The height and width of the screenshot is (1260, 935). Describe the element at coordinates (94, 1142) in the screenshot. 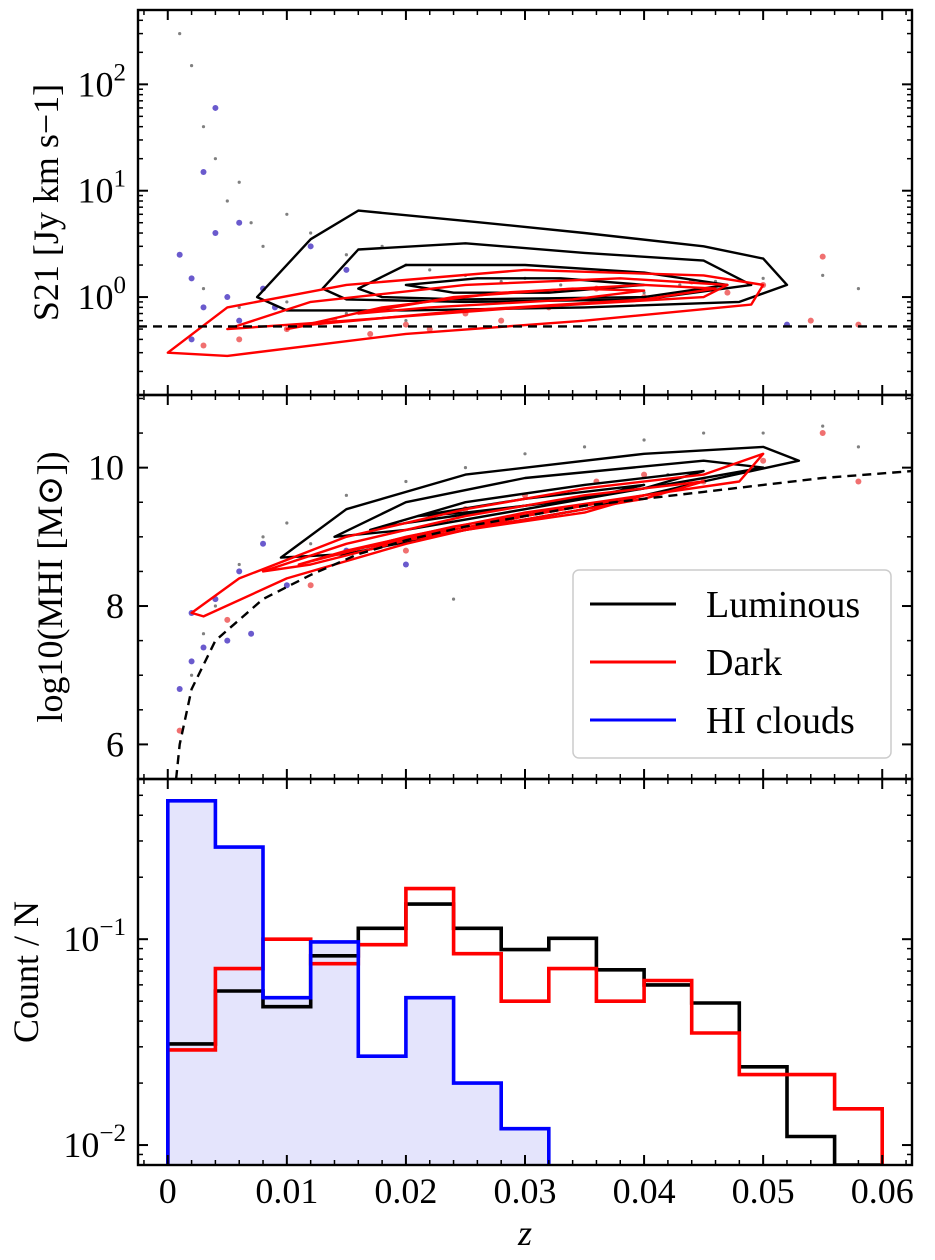

I see `y-tick-label: 10⁻²` at that location.